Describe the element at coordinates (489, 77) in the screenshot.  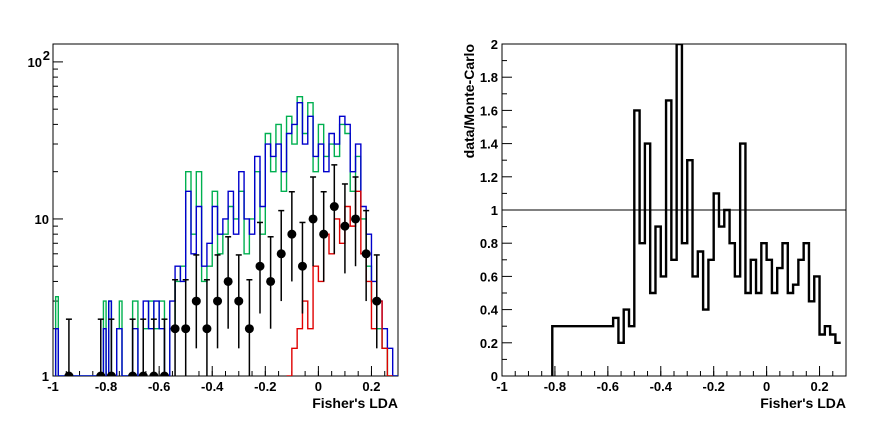
I see `y-tick-label: 1.8` at that location.